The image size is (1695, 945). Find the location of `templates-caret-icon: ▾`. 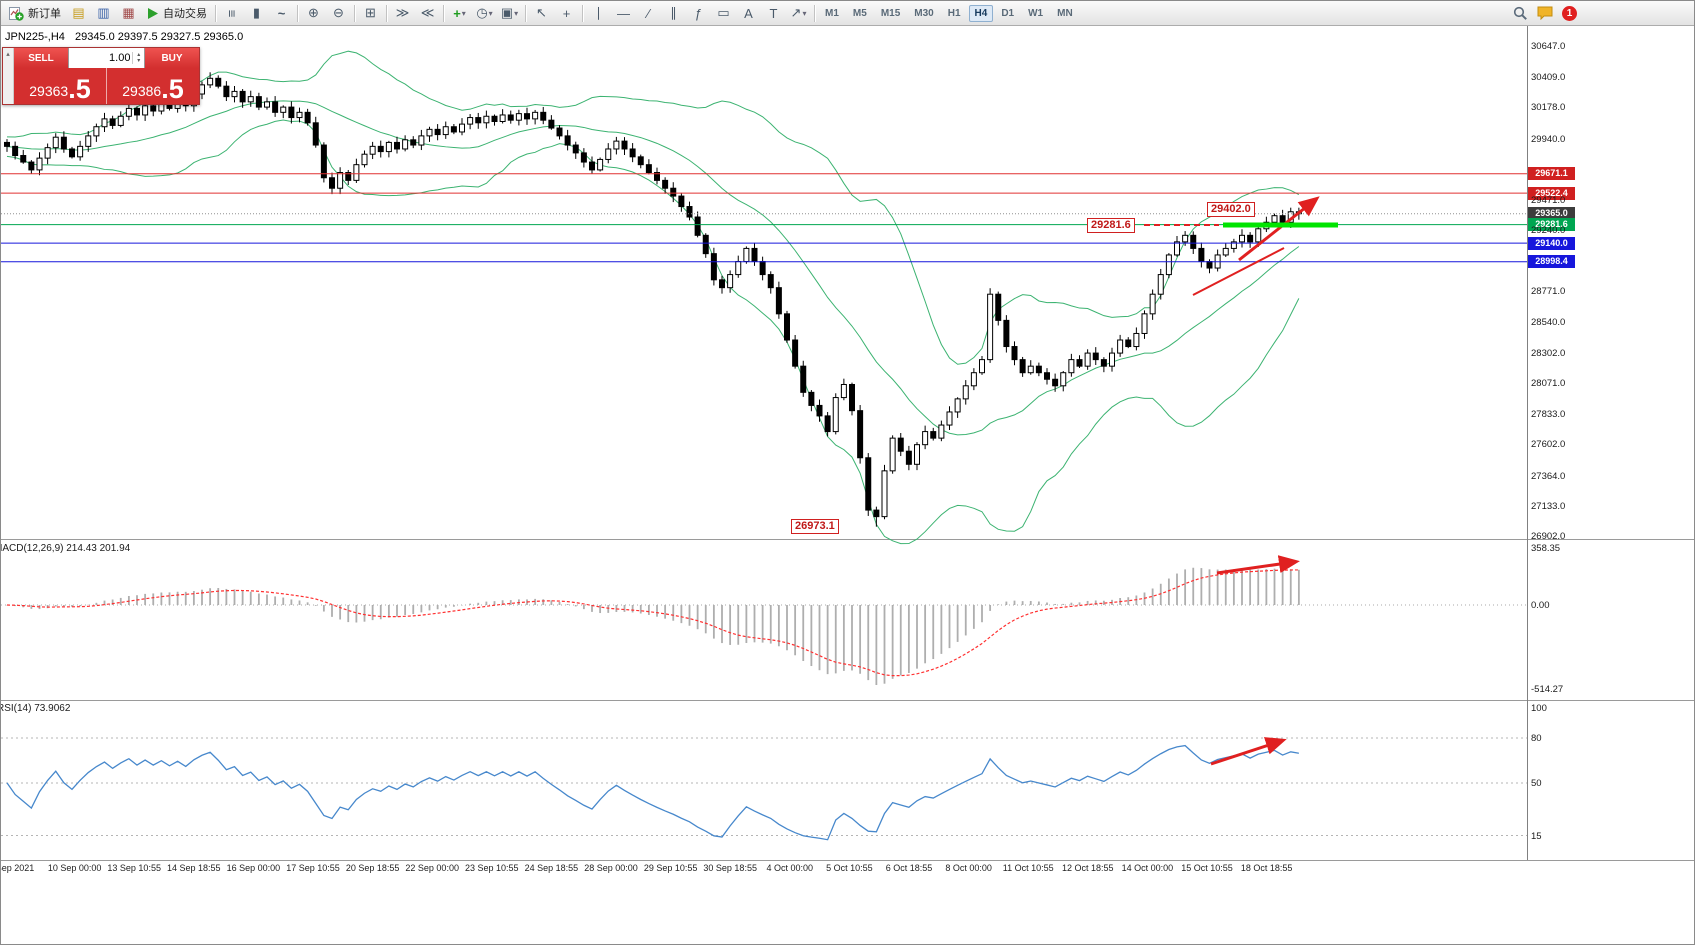

templates-caret-icon: ▾ is located at coordinates (516, 13).